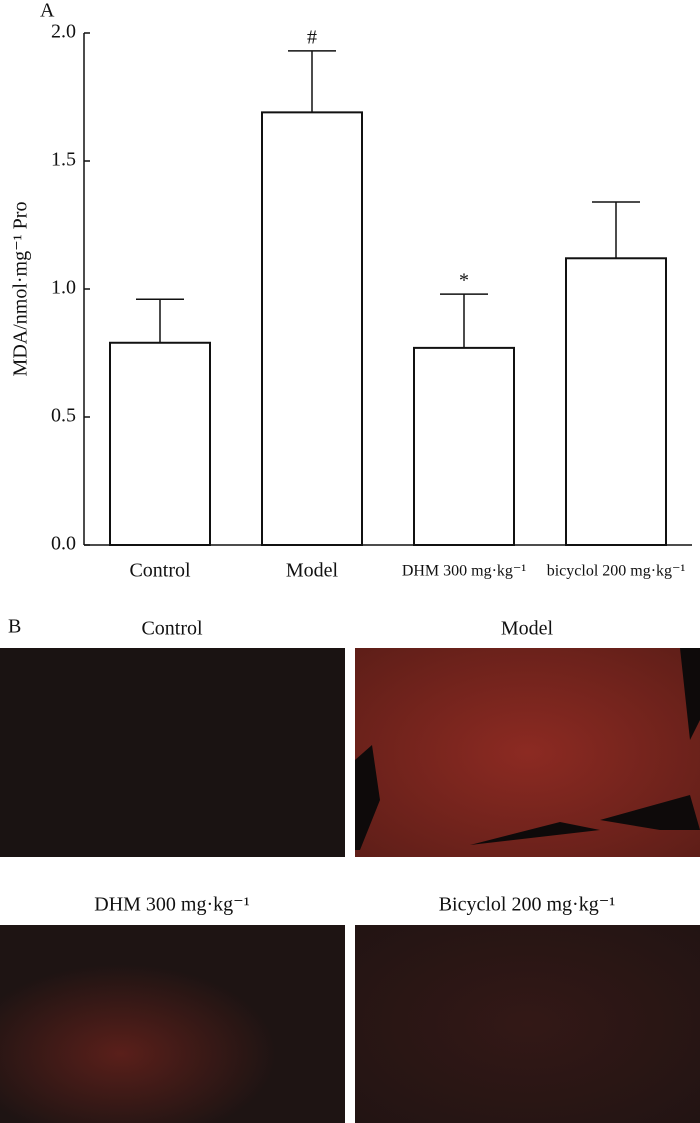  Describe the element at coordinates (312, 571) in the screenshot. I see `x-tick-label: Model` at that location.